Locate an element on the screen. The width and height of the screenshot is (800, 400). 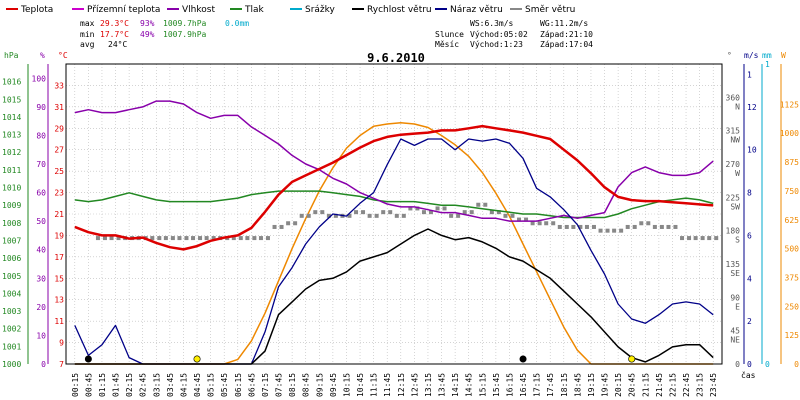
unit-mm: mm is located at coordinates (767, 55).